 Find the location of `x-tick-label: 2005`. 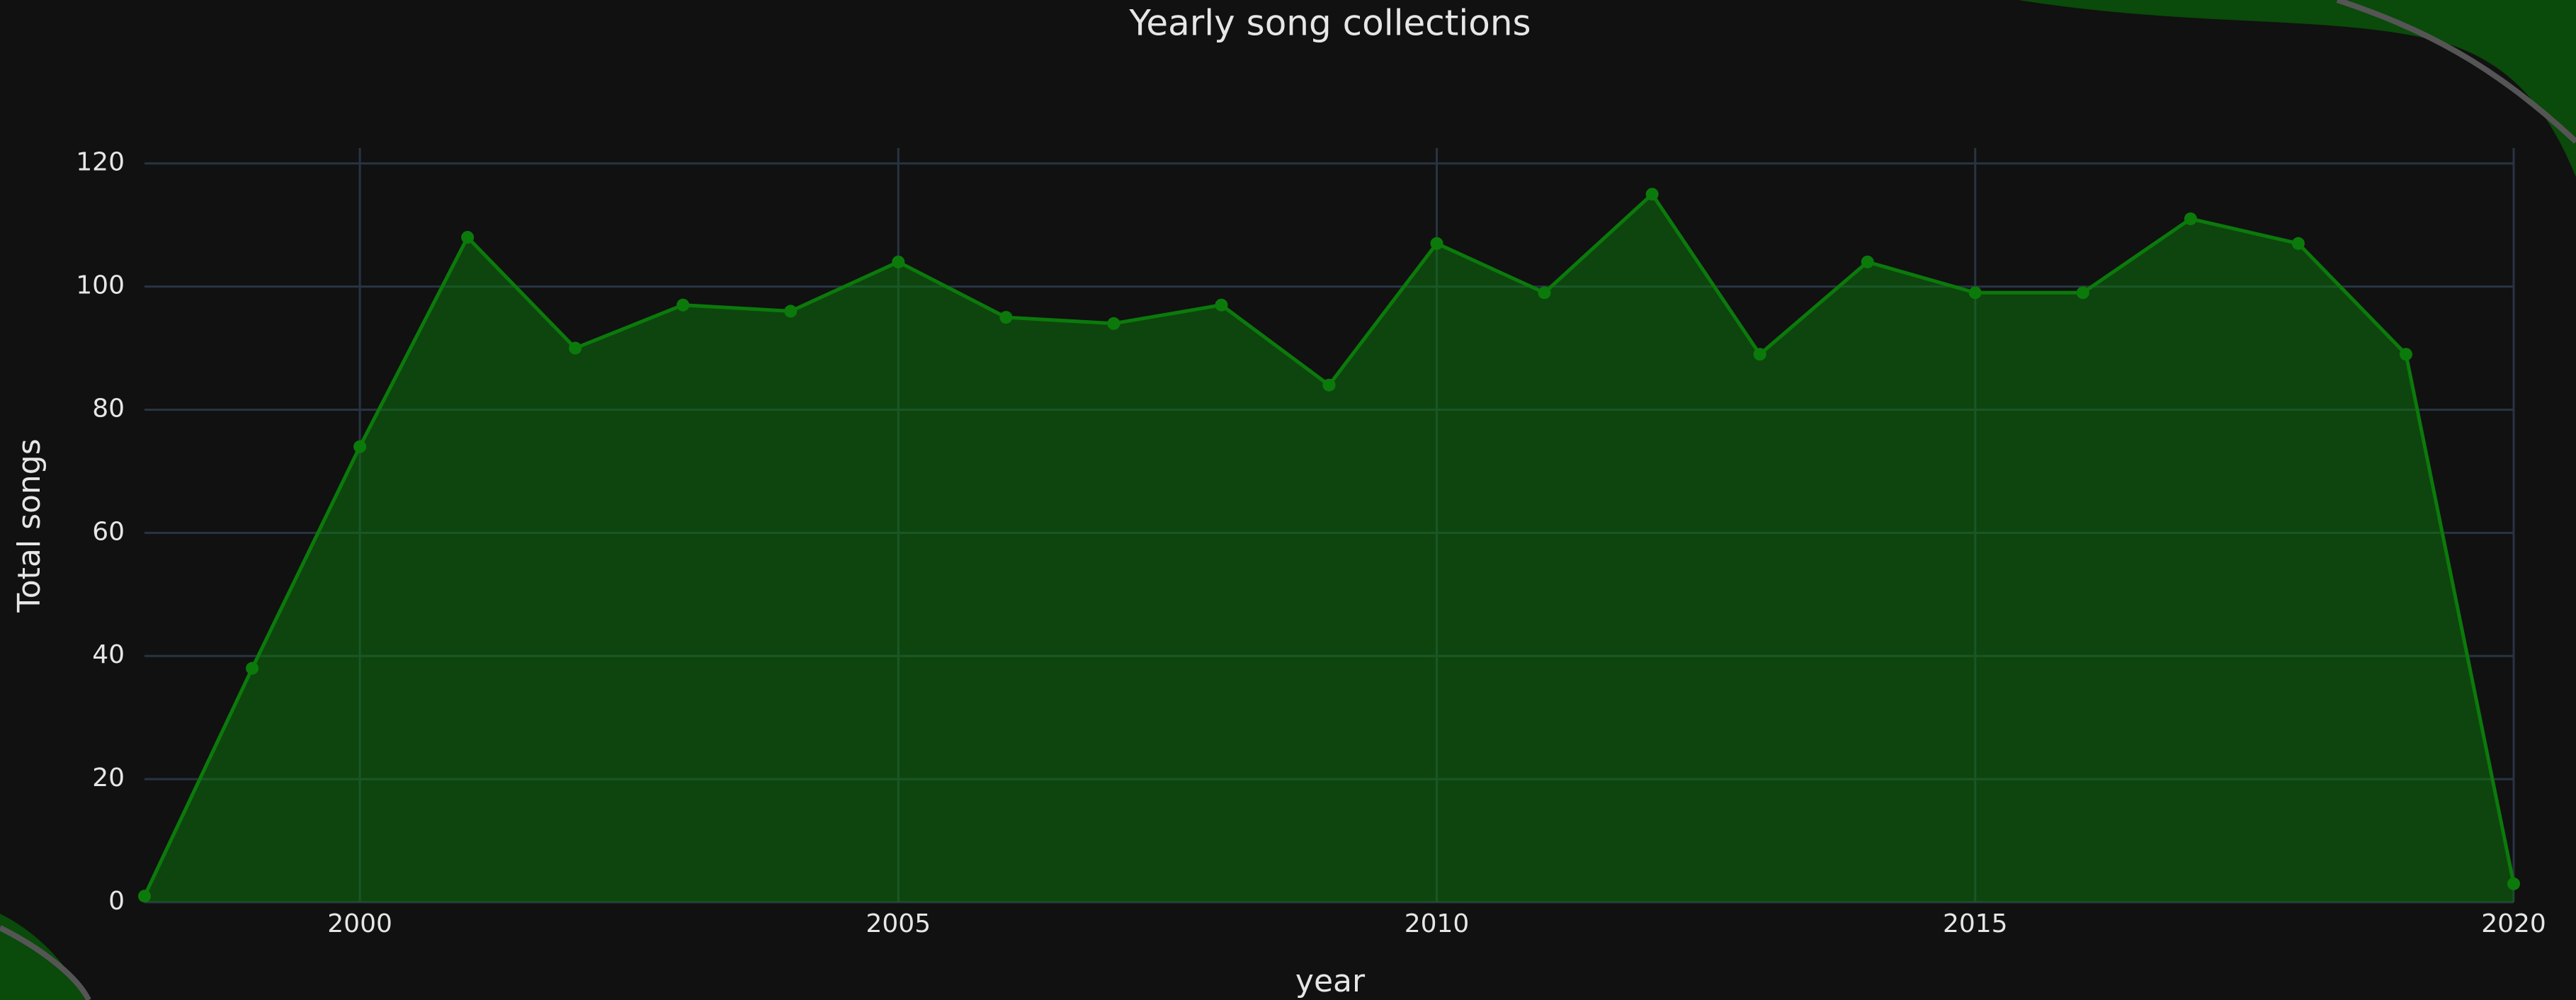

x-tick-label: 2005 is located at coordinates (898, 923).